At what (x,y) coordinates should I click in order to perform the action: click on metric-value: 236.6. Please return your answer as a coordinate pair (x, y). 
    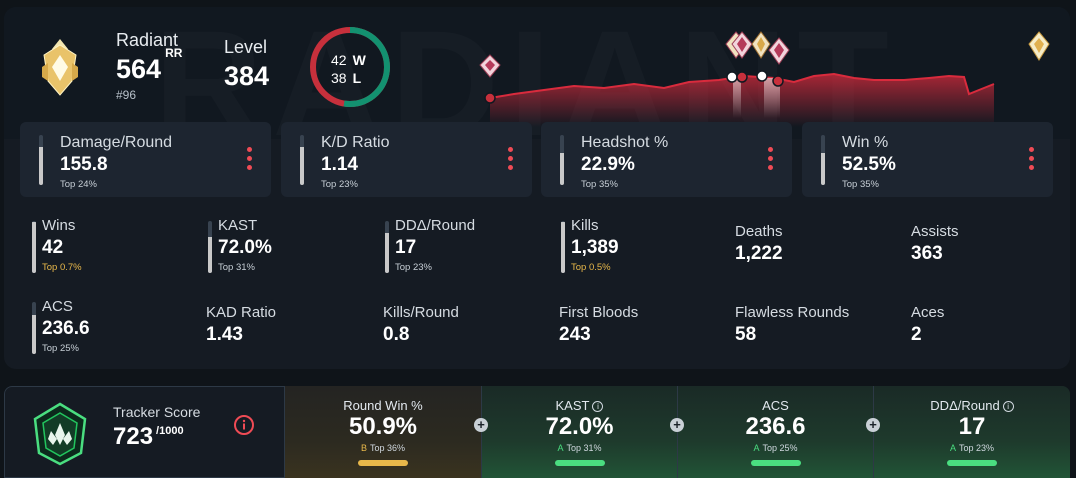
    Looking at the image, I should click on (775, 426).